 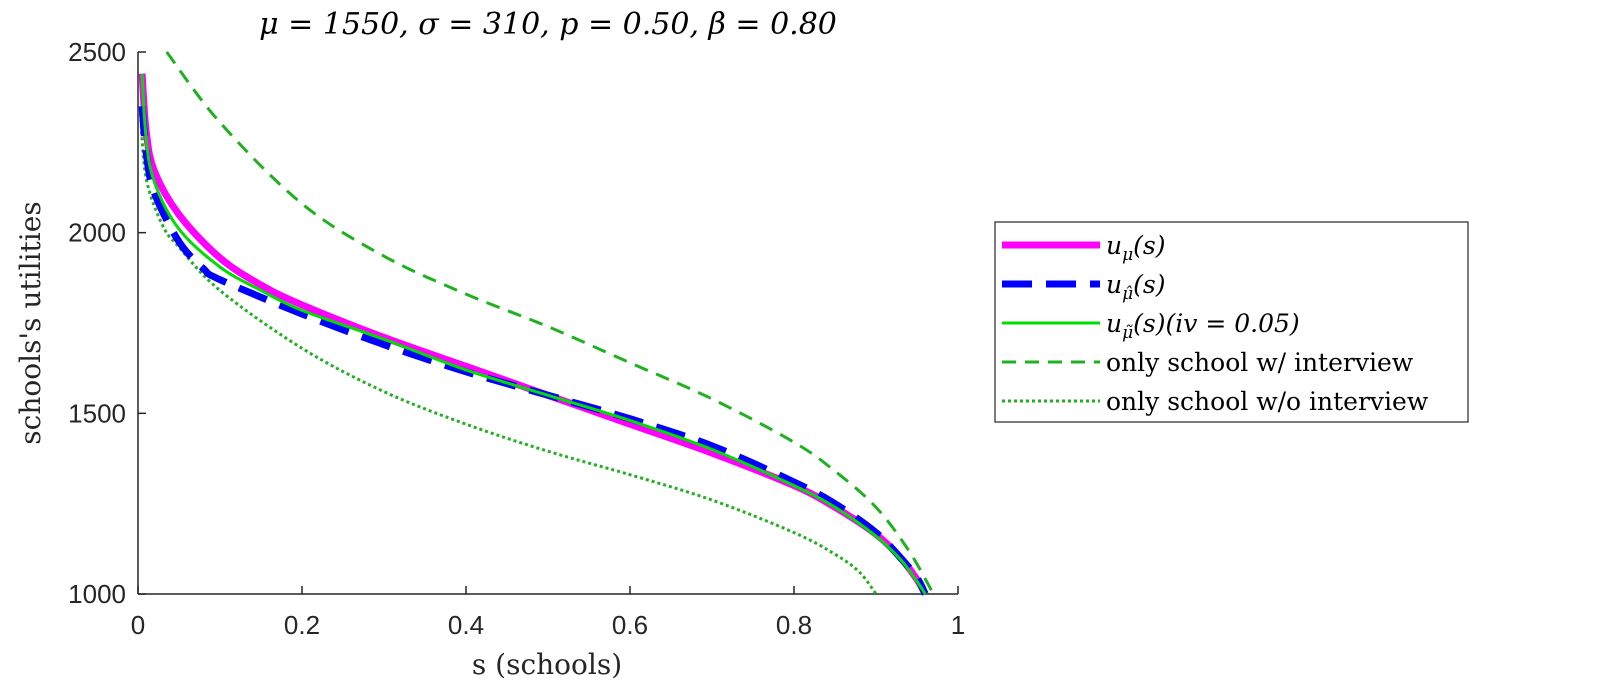 What do you see at coordinates (794, 625) in the screenshot?
I see `x-tick-label: 0.8` at bounding box center [794, 625].